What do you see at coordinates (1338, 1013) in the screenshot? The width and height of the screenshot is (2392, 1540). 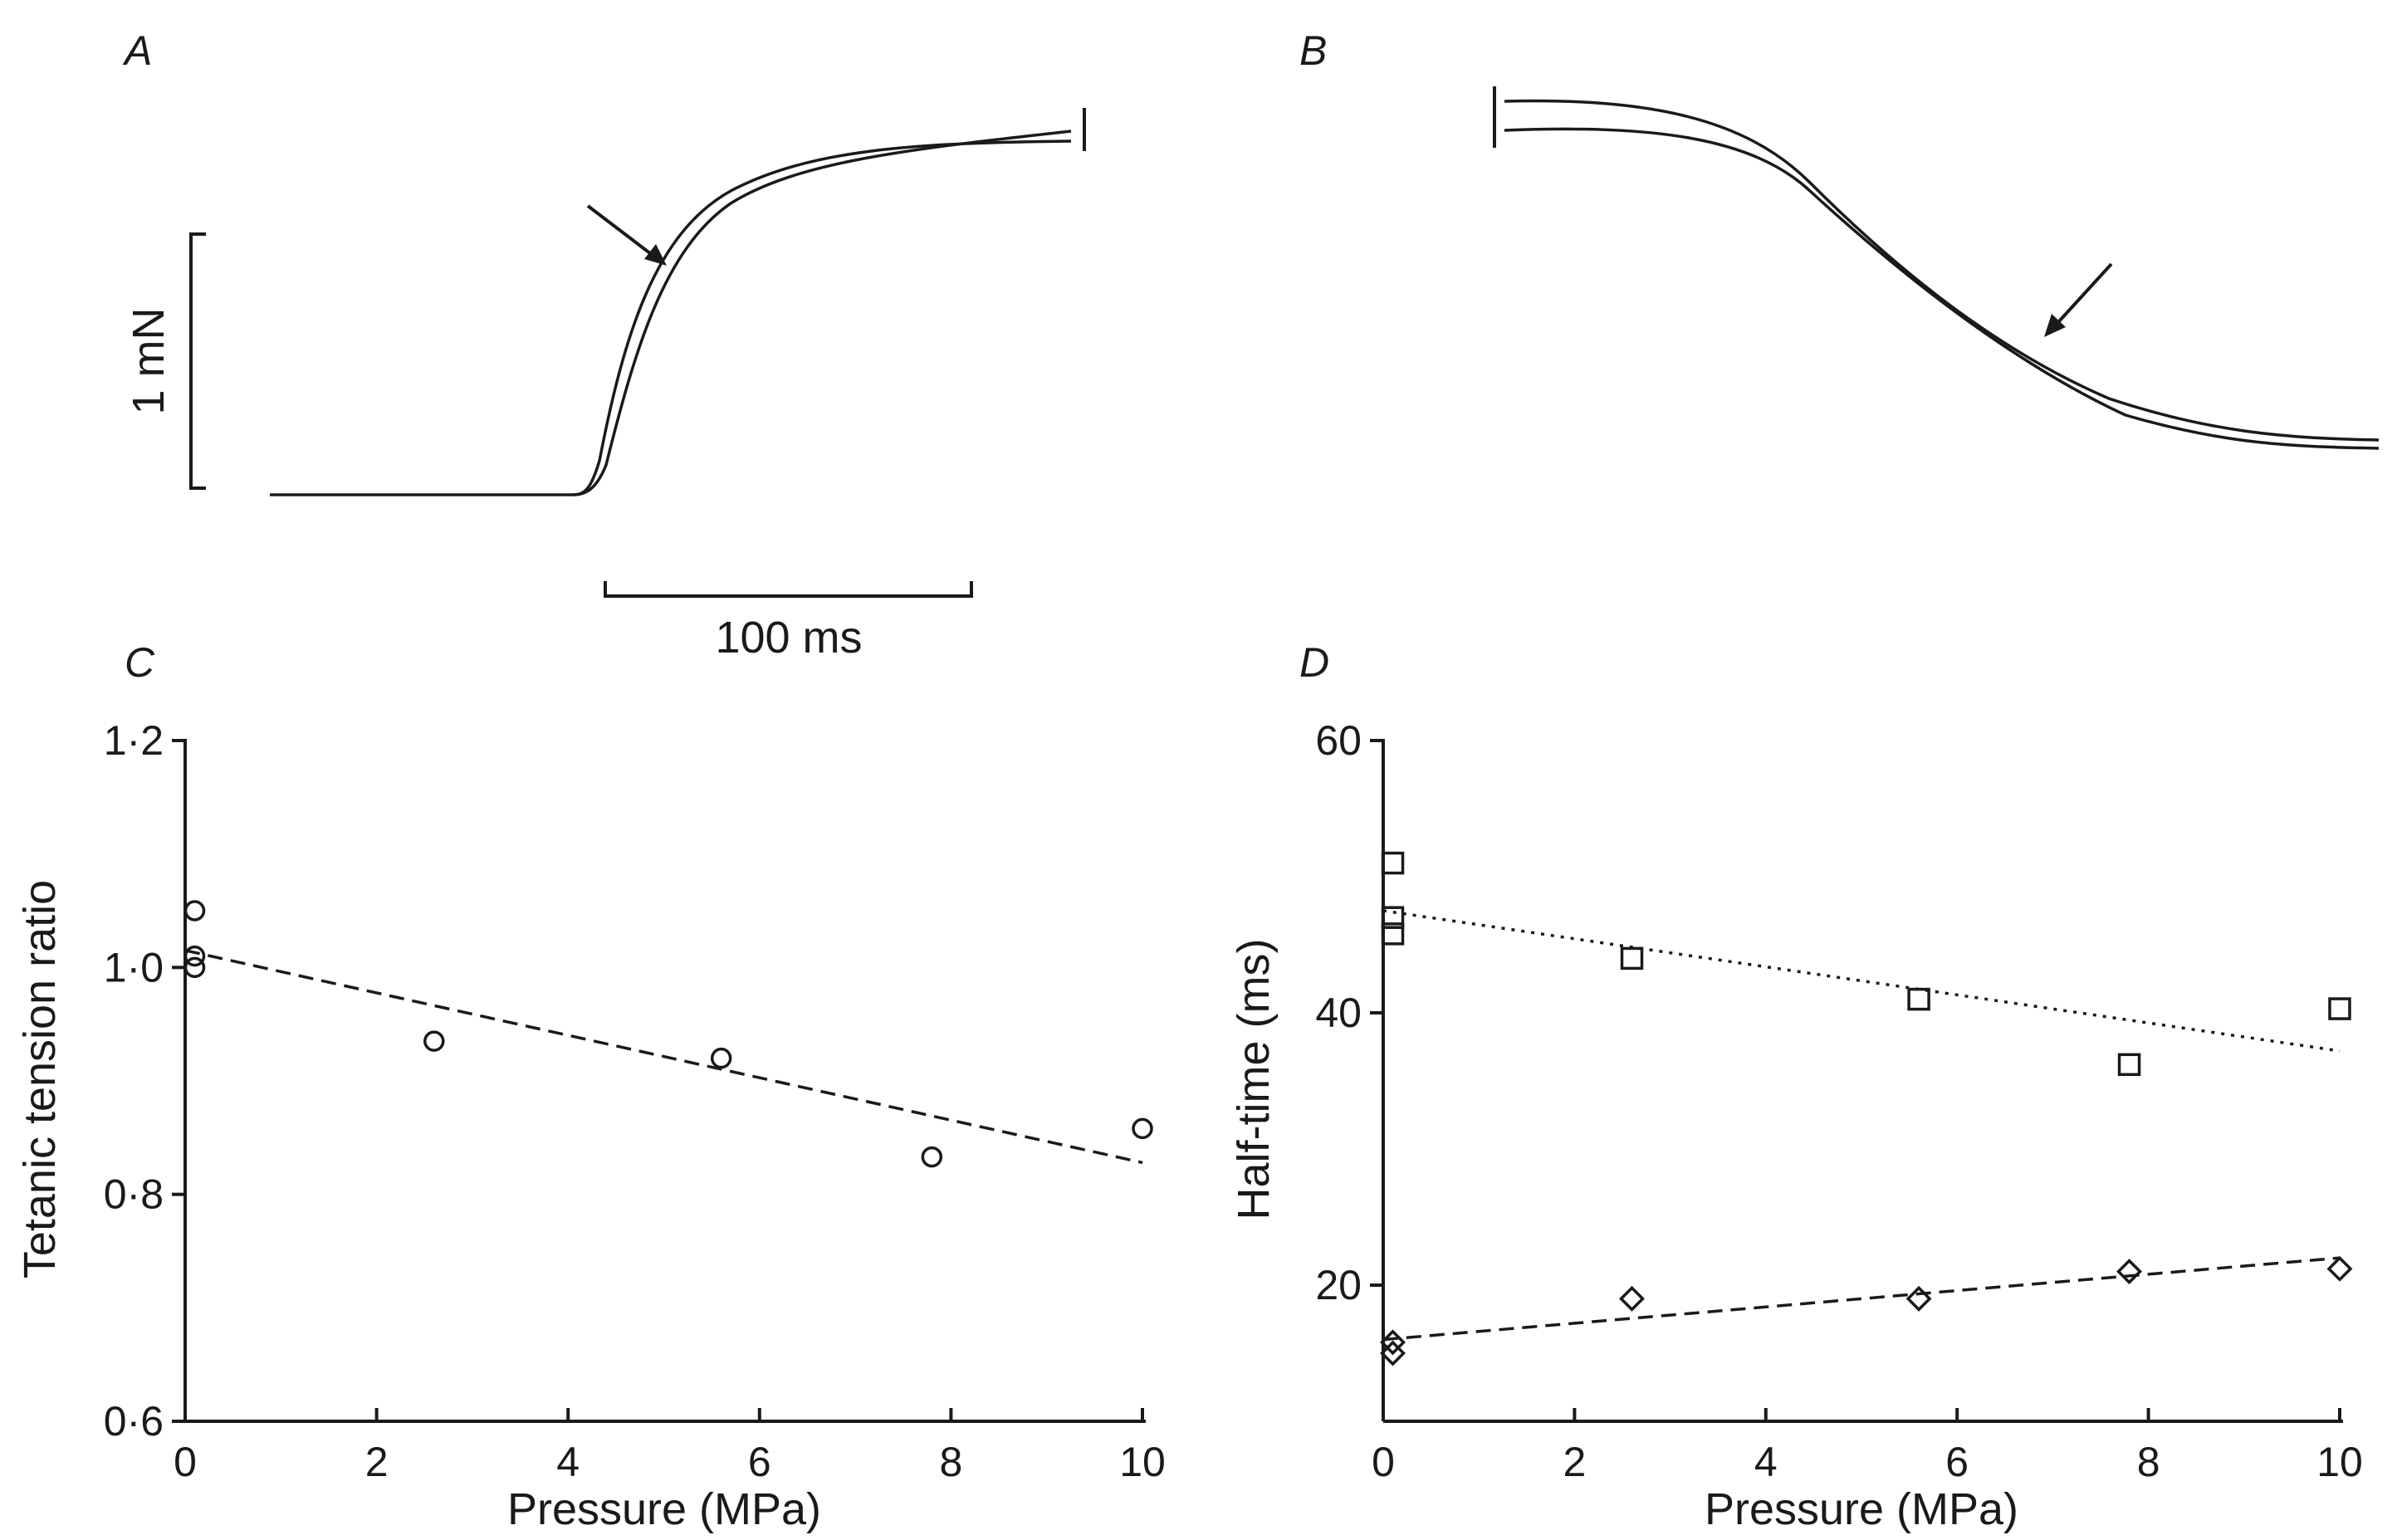 I see `d-y-tick-label: 40` at bounding box center [1338, 1013].